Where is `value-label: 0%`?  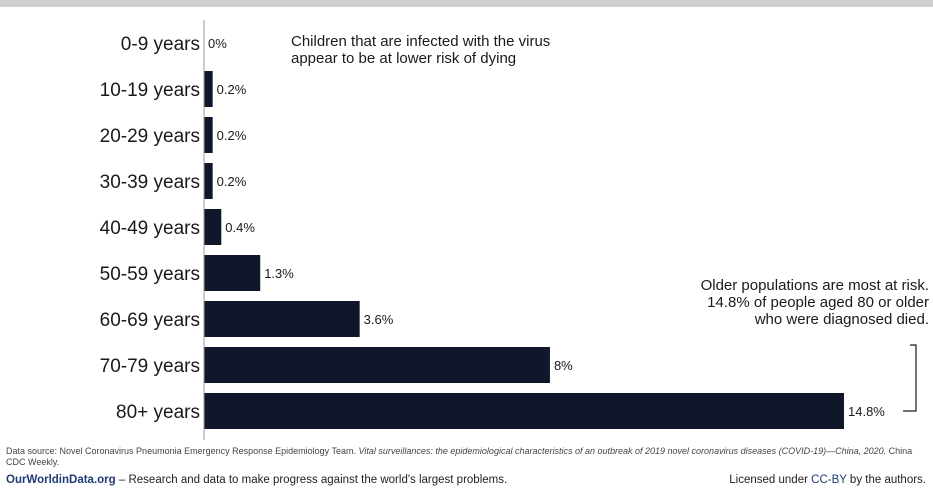
value-label: 0% is located at coordinates (217, 43).